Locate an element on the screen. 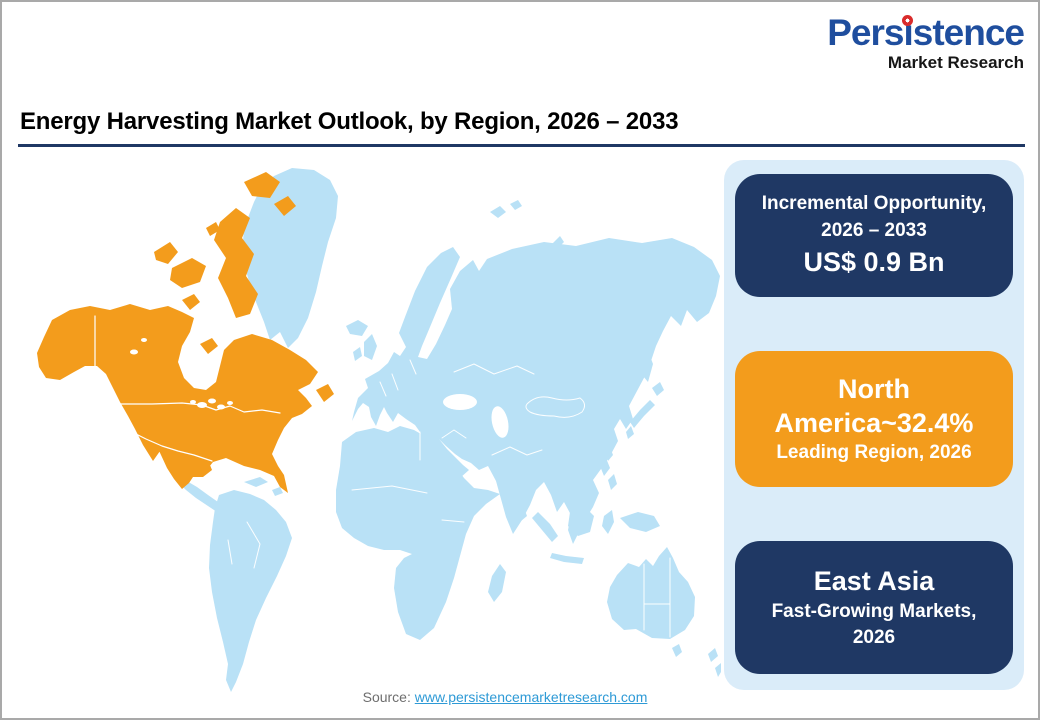 The height and width of the screenshot is (720, 1040). logo-tagline: Market Research is located at coordinates (955, 62).